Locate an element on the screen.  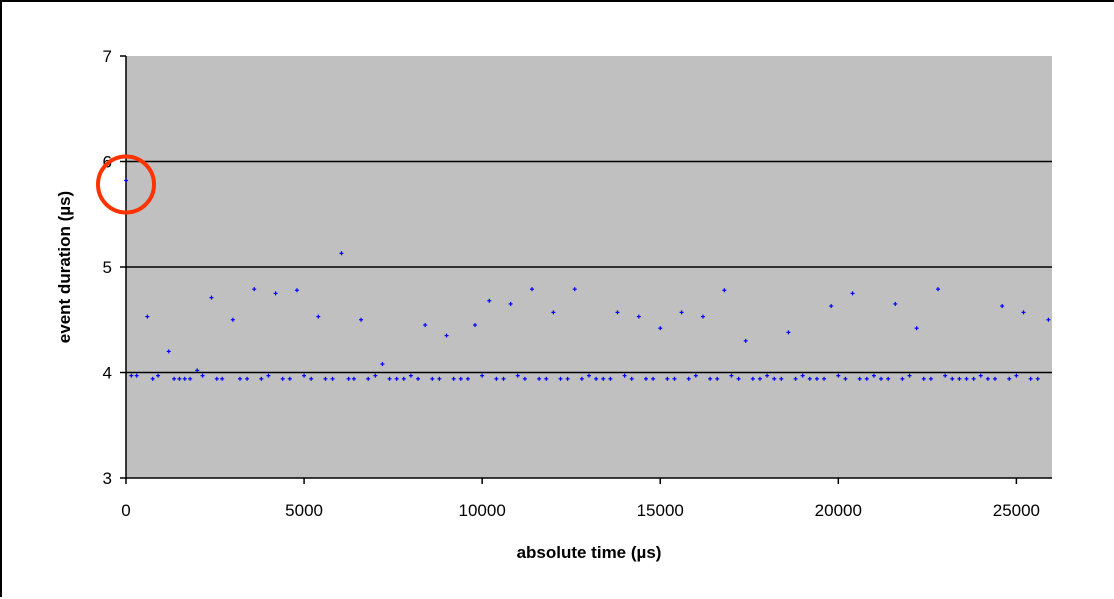
y-tick-label: 5 is located at coordinates (107, 267).